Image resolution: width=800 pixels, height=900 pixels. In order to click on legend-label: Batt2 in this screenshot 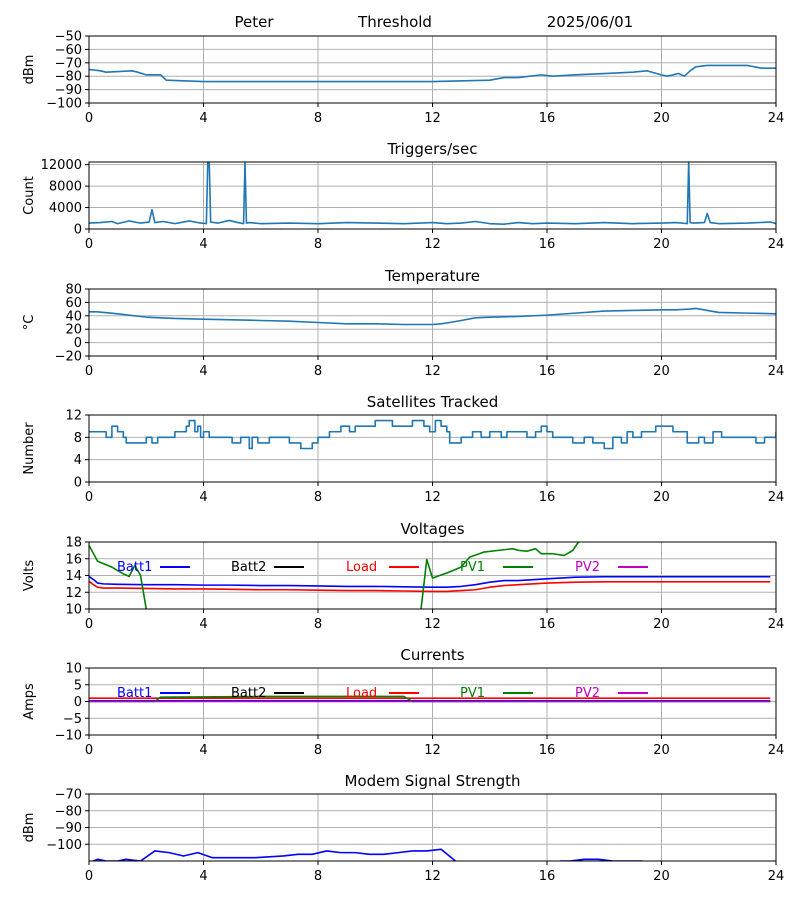, I will do `click(248, 693)`.